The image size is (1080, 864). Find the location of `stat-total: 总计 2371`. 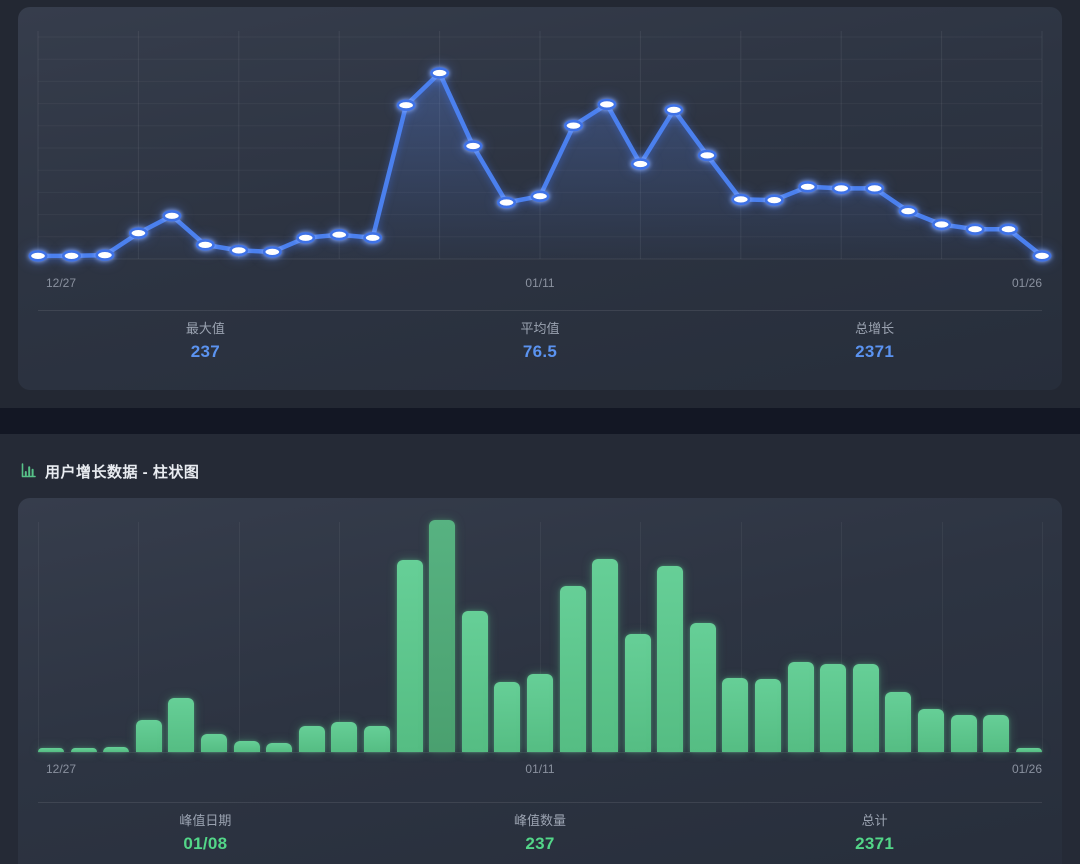

stat-total: 总计 2371 is located at coordinates (874, 834).